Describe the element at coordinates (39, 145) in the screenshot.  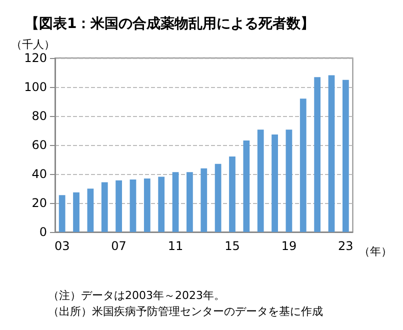
I see `y-tick-label: 60` at that location.